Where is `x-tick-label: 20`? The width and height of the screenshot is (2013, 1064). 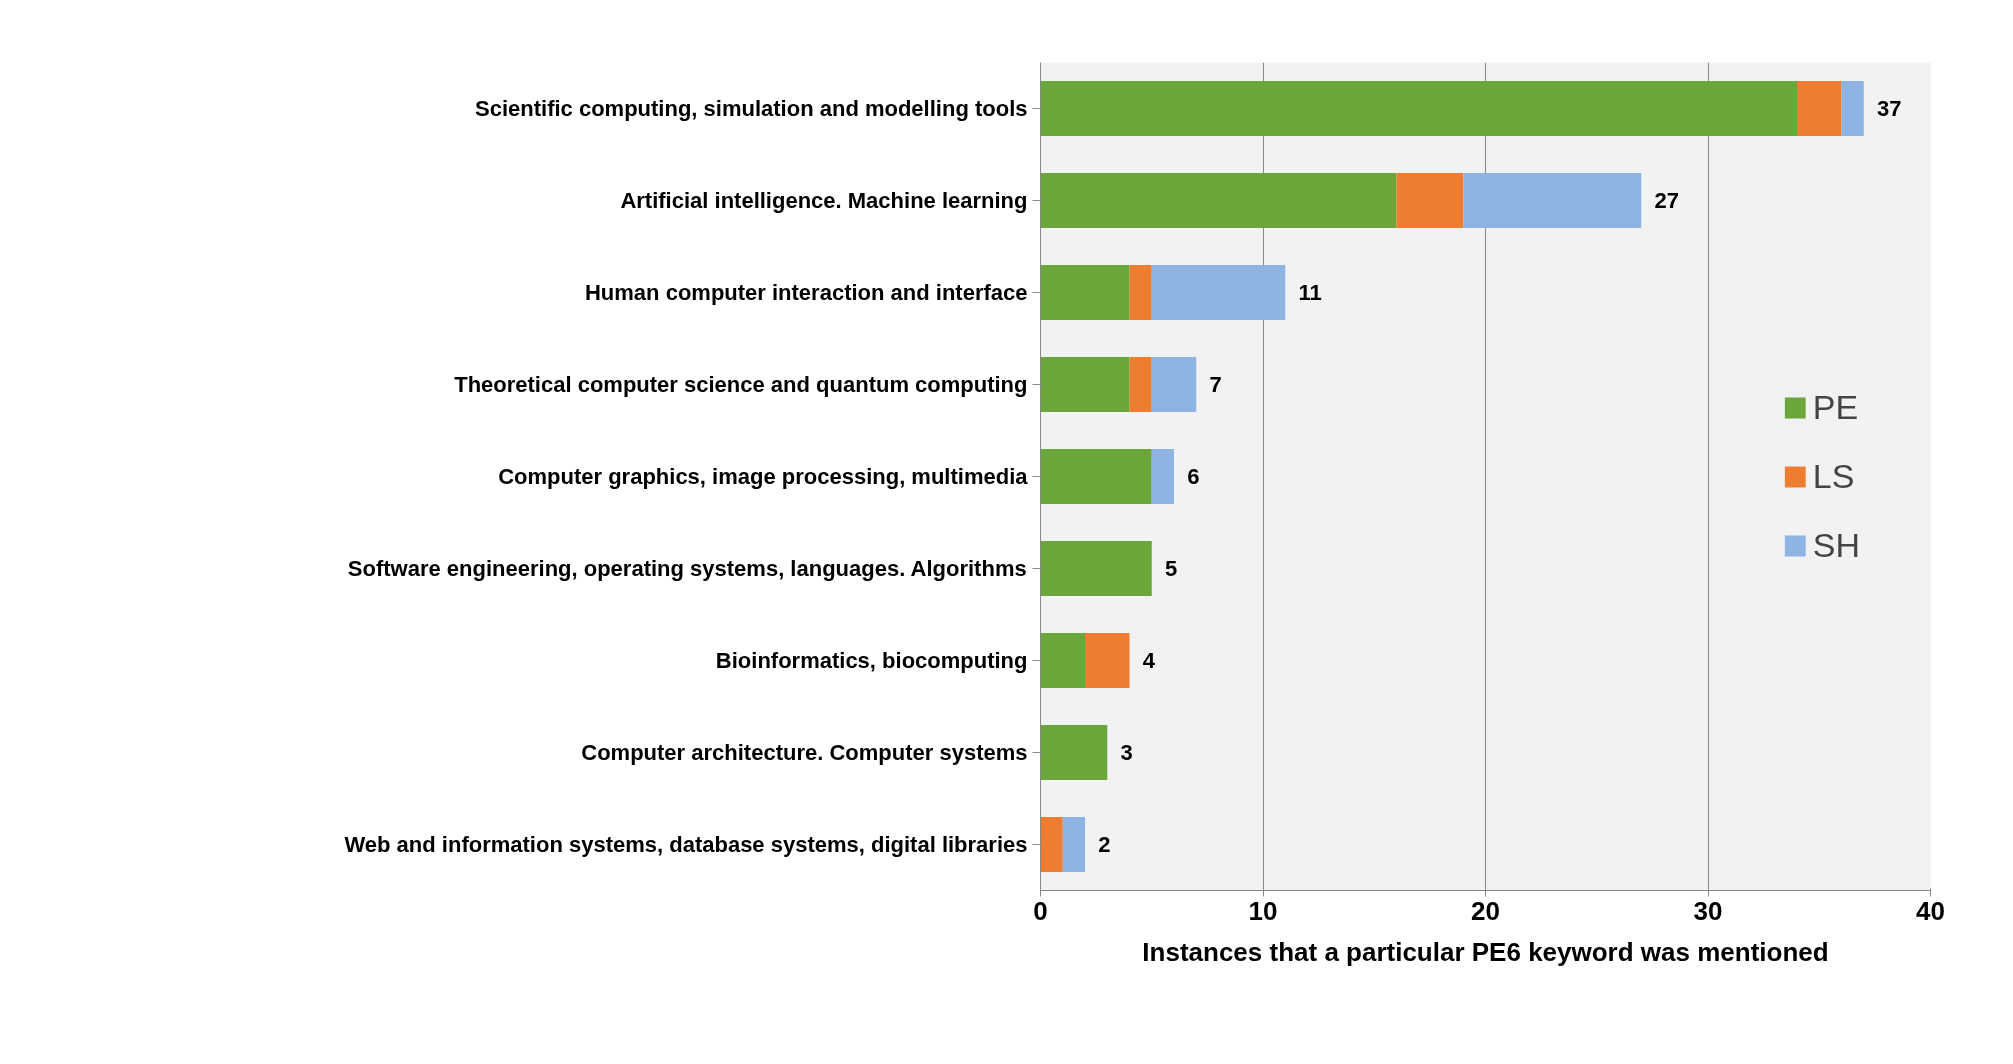
x-tick-label: 20 is located at coordinates (1485, 910).